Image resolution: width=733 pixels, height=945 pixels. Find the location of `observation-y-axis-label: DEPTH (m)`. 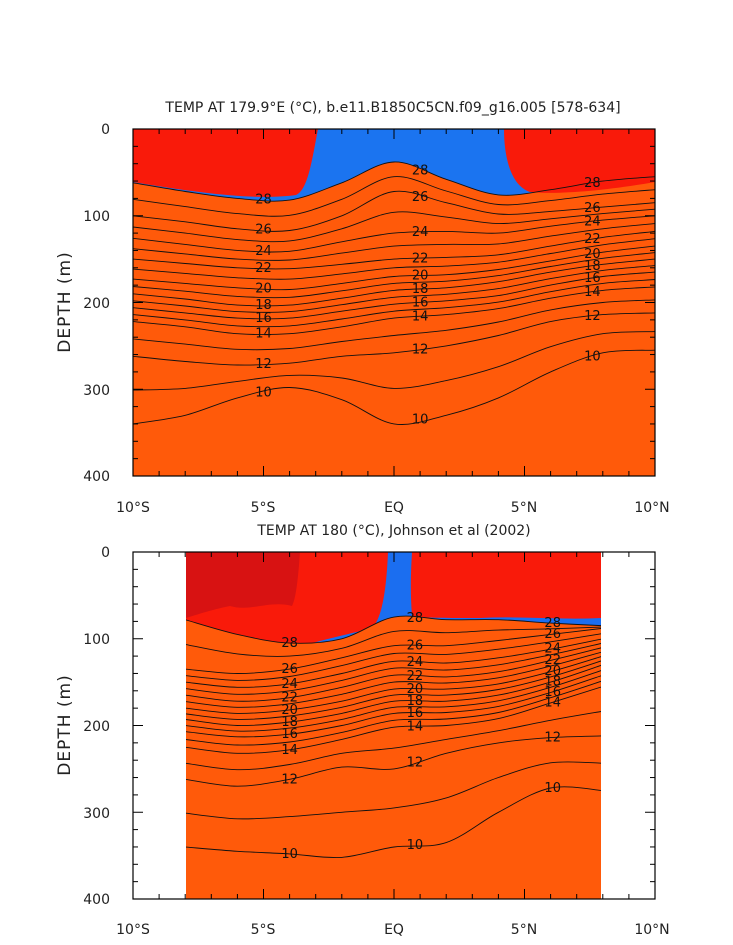

observation-y-axis-label: DEPTH (m) is located at coordinates (65, 724).